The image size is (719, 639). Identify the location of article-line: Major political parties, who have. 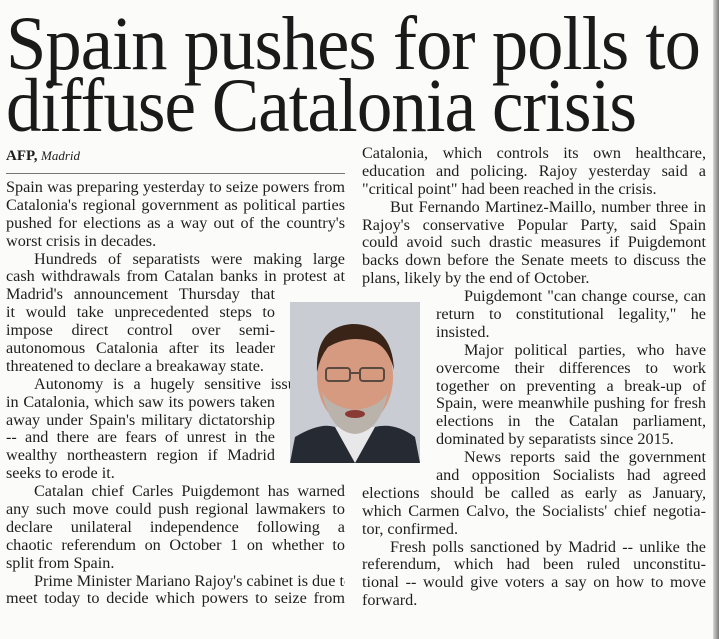
(585, 350).